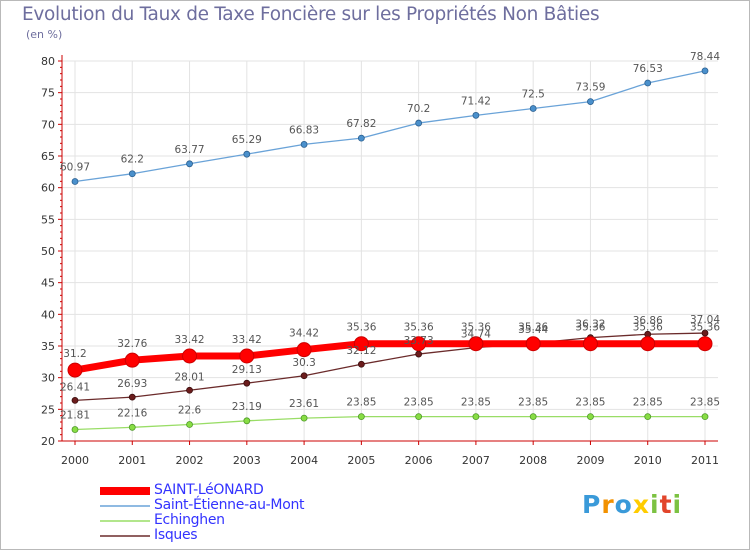  What do you see at coordinates (189, 520) in the screenshot?
I see `legend-label-echinghen: Echinghen` at bounding box center [189, 520].